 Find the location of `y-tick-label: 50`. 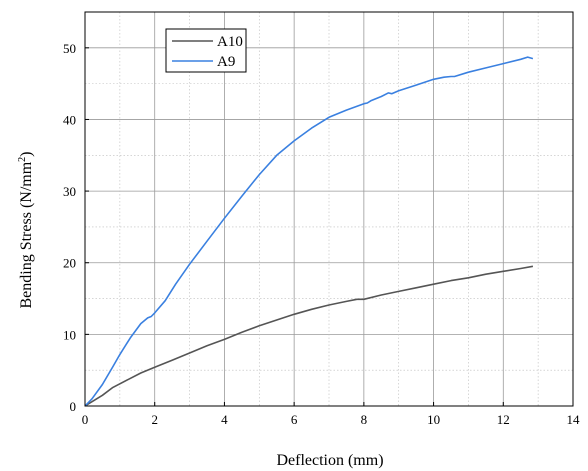

y-tick-label: 50 is located at coordinates (69, 48).